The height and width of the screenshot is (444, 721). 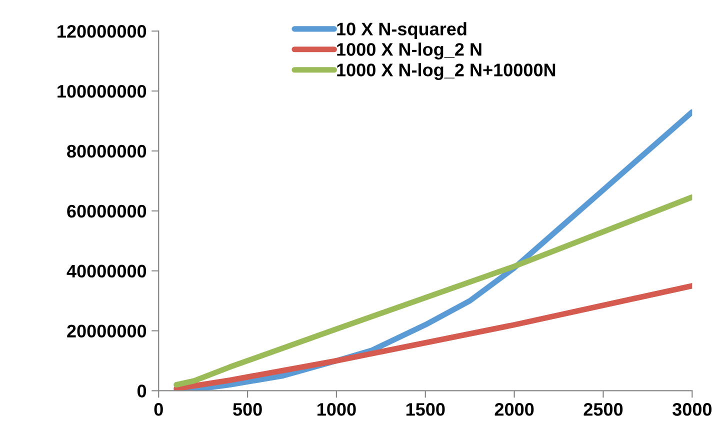 What do you see at coordinates (337, 409) in the screenshot?
I see `x-tick-label: 1000` at bounding box center [337, 409].